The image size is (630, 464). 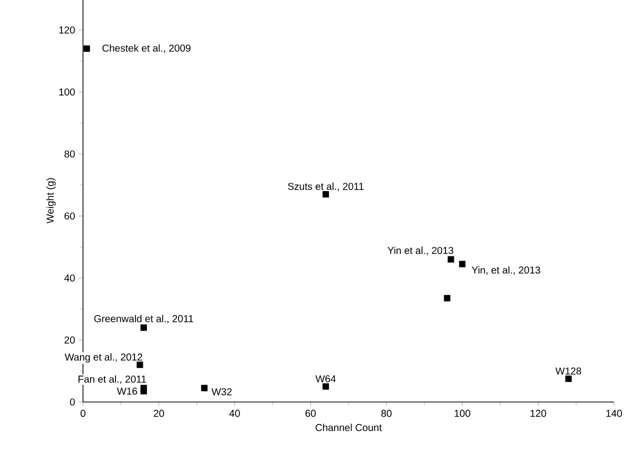 I want to click on x-tick-label: 60, so click(x=311, y=413).